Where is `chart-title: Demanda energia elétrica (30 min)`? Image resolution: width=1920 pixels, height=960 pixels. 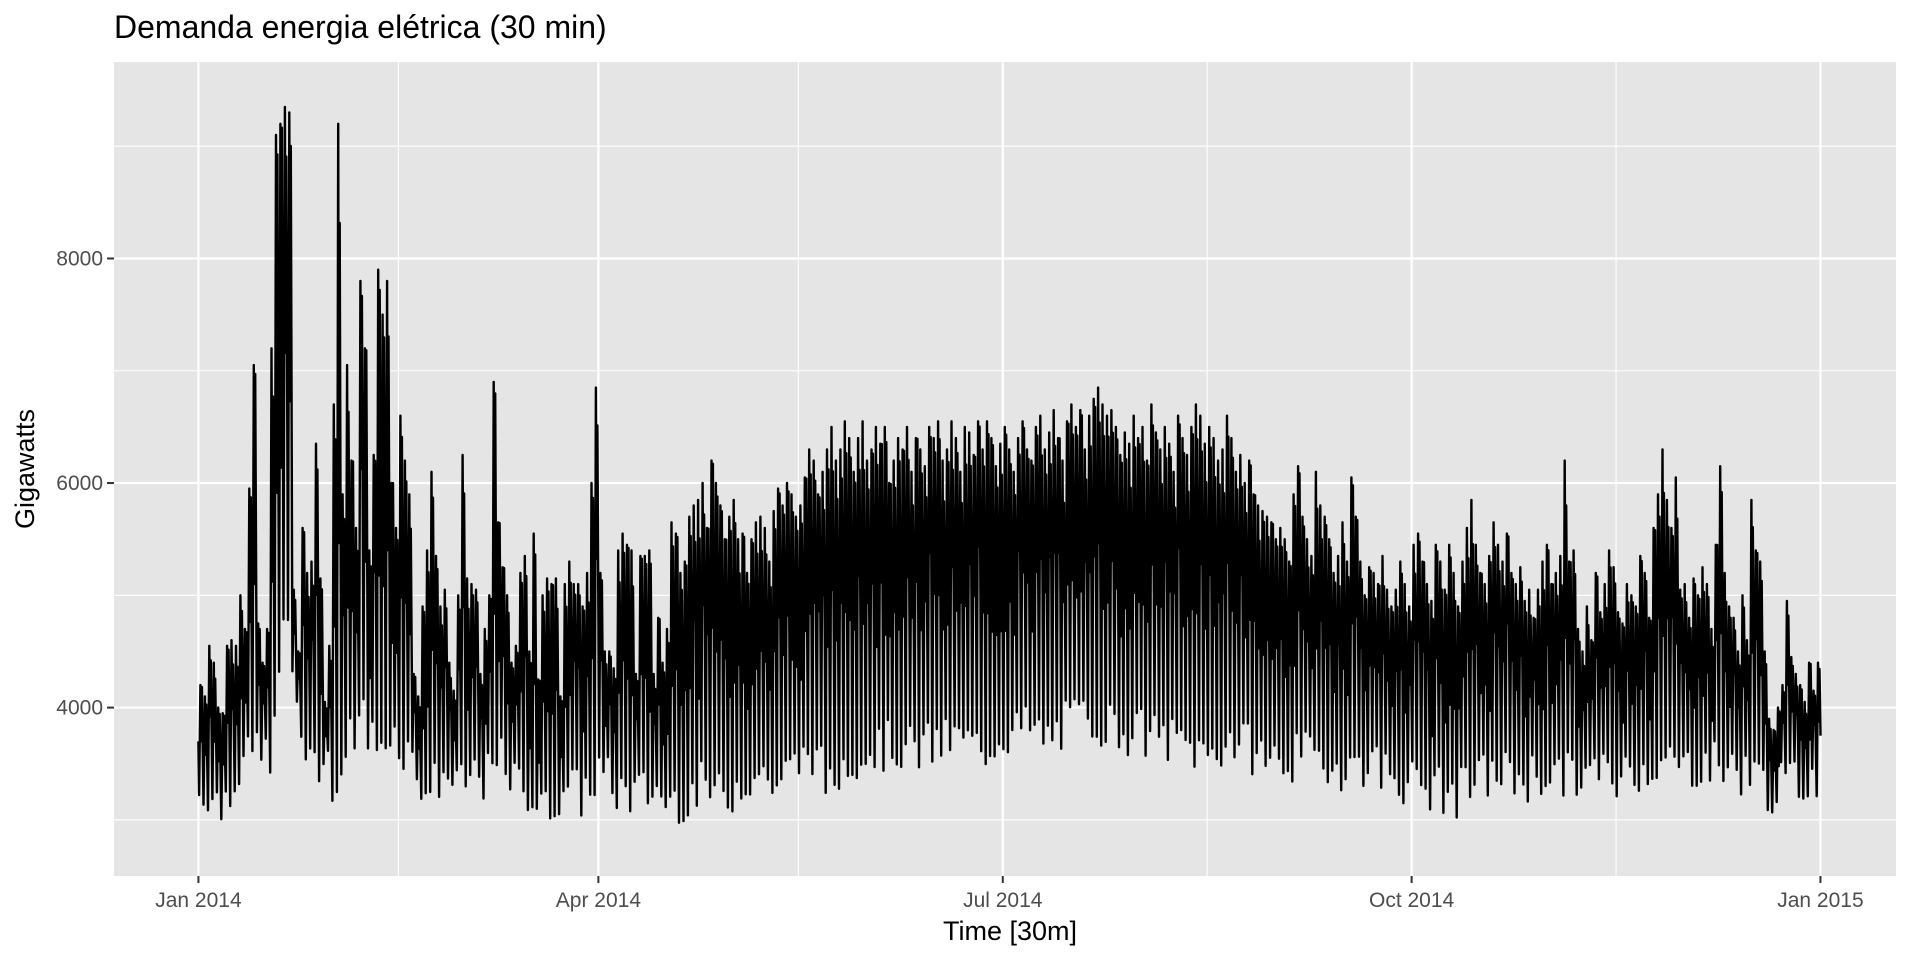 chart-title: Demanda energia elétrica (30 min) is located at coordinates (360, 27).